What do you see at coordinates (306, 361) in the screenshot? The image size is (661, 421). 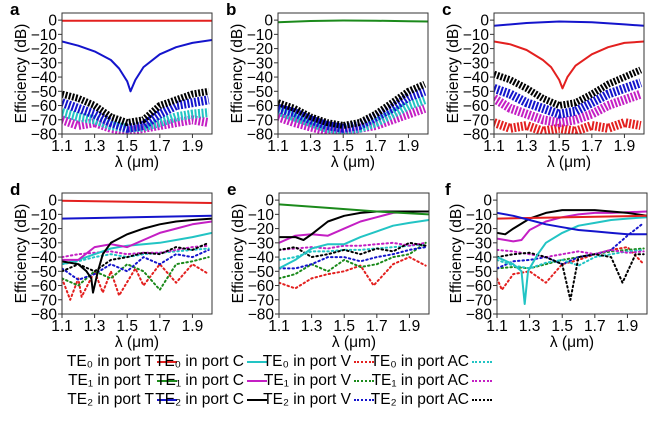 I see `legend-label: TE₀ in port V` at bounding box center [306, 361].